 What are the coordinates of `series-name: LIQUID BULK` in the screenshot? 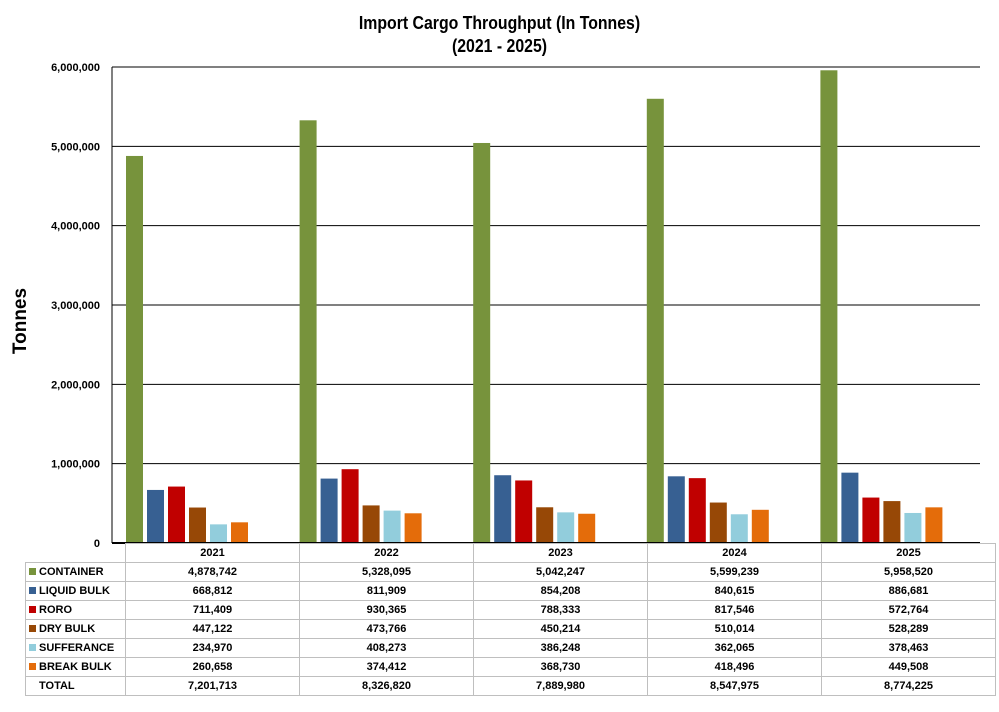 It's located at (74, 591).